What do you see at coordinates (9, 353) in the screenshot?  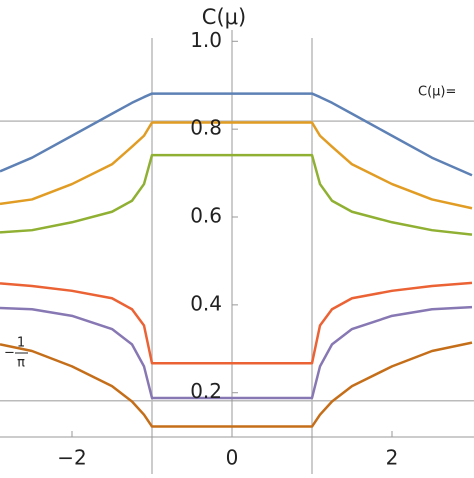 I see `annotation: −` at bounding box center [9, 353].